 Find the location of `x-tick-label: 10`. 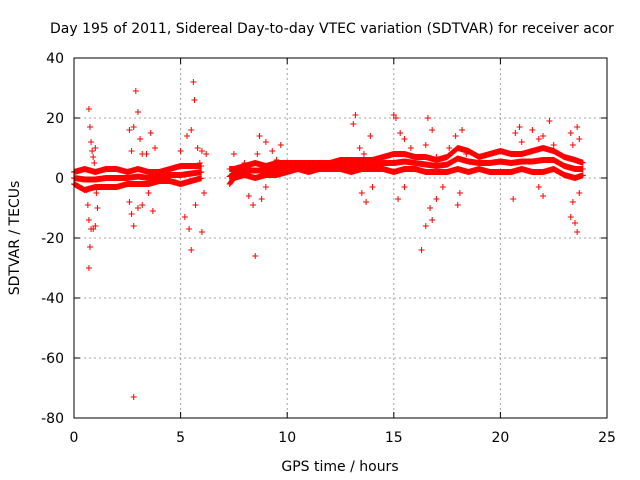

x-tick-label: 10 is located at coordinates (287, 438).